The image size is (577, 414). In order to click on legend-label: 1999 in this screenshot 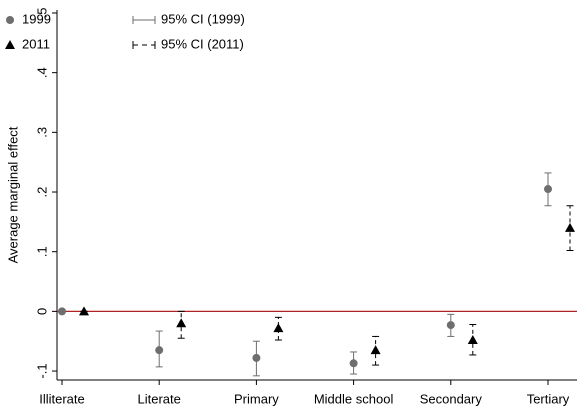, I will do `click(36, 18)`.